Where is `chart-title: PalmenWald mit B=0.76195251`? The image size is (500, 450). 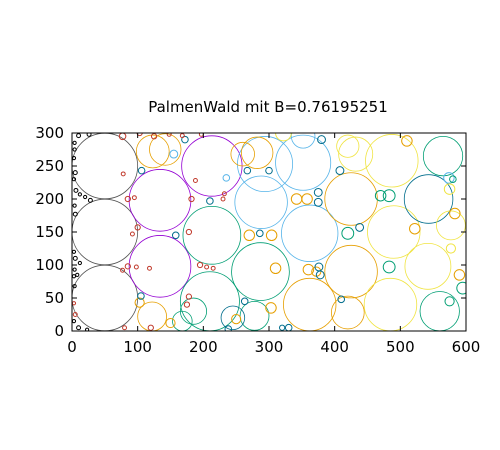 chart-title: PalmenWald mit B=0.76195251 is located at coordinates (268, 107).